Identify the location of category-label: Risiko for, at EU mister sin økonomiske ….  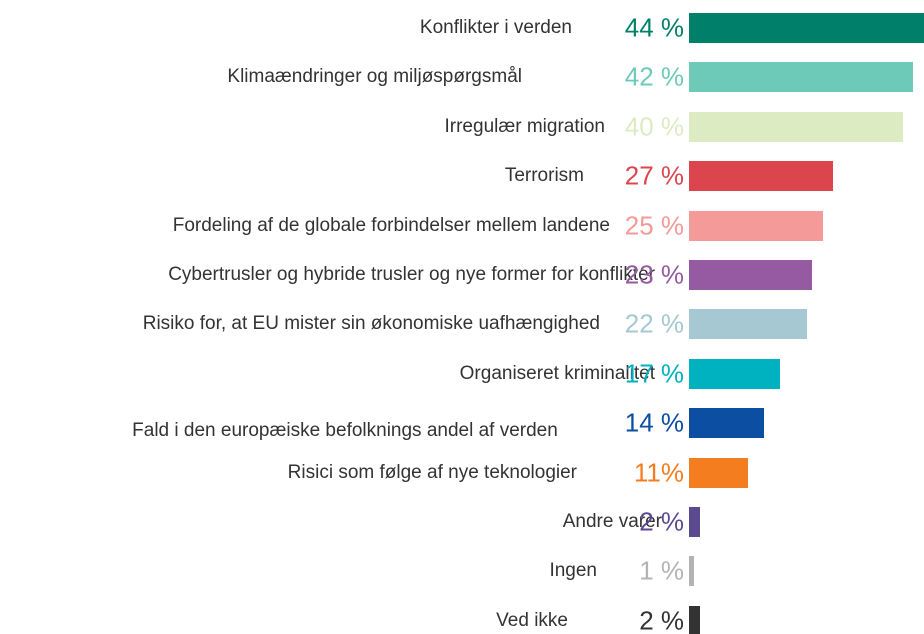
(371, 324).